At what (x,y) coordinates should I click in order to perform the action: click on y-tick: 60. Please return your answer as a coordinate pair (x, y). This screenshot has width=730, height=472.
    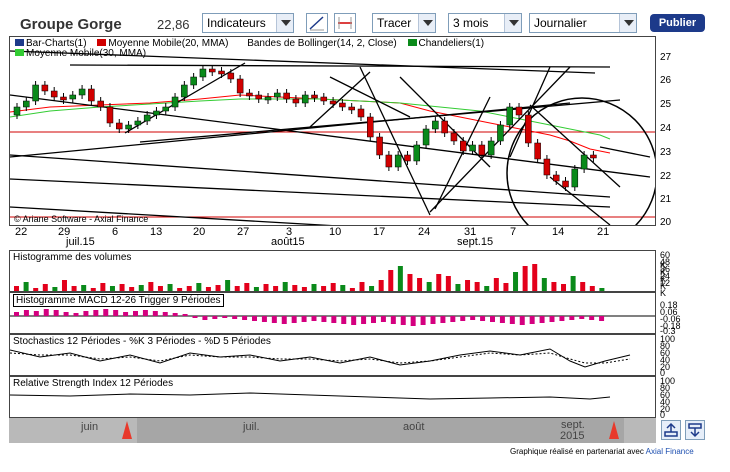
    Looking at the image, I should click on (665, 395).